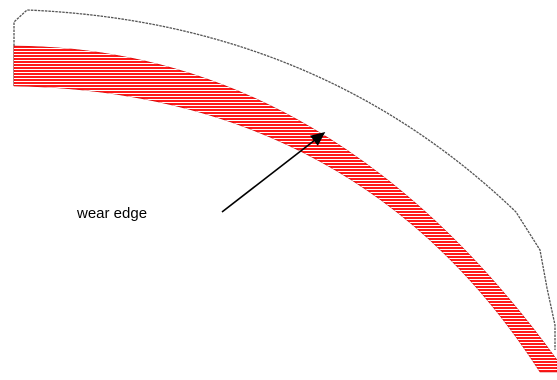 The image size is (557, 380). I want to click on wear-edge-label: wear edge, so click(112, 213).